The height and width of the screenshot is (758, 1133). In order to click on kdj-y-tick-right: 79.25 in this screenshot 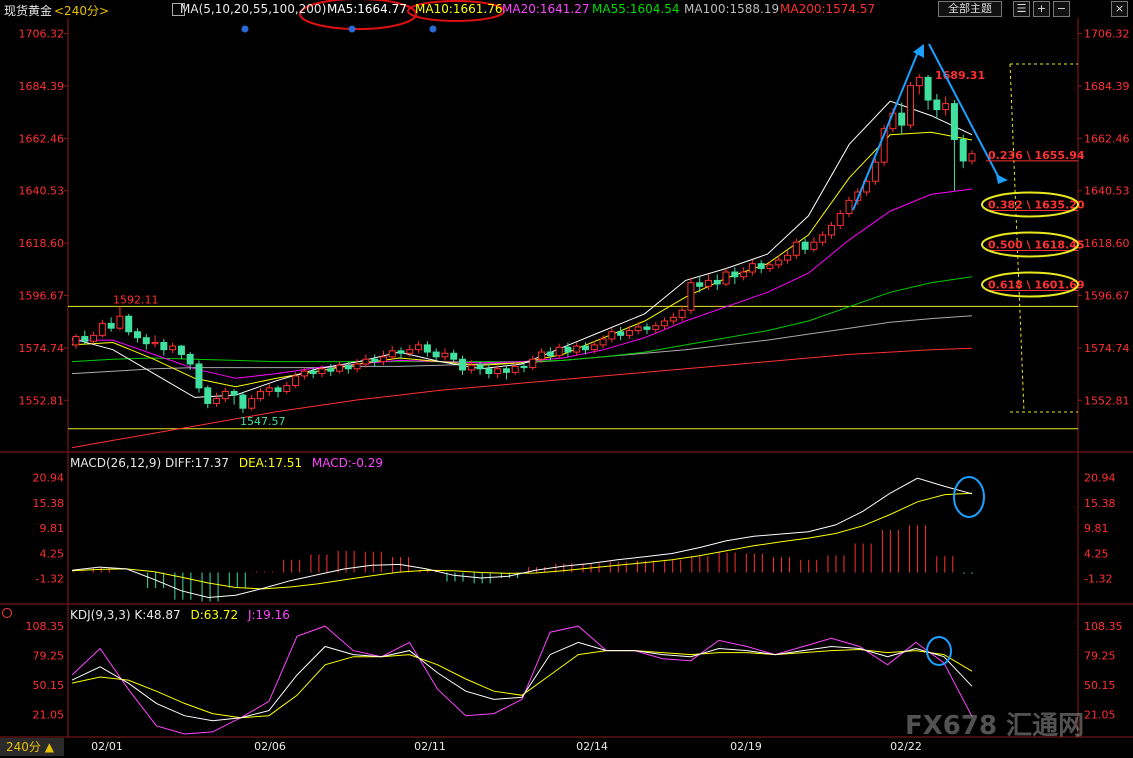, I will do `click(1100, 655)`.